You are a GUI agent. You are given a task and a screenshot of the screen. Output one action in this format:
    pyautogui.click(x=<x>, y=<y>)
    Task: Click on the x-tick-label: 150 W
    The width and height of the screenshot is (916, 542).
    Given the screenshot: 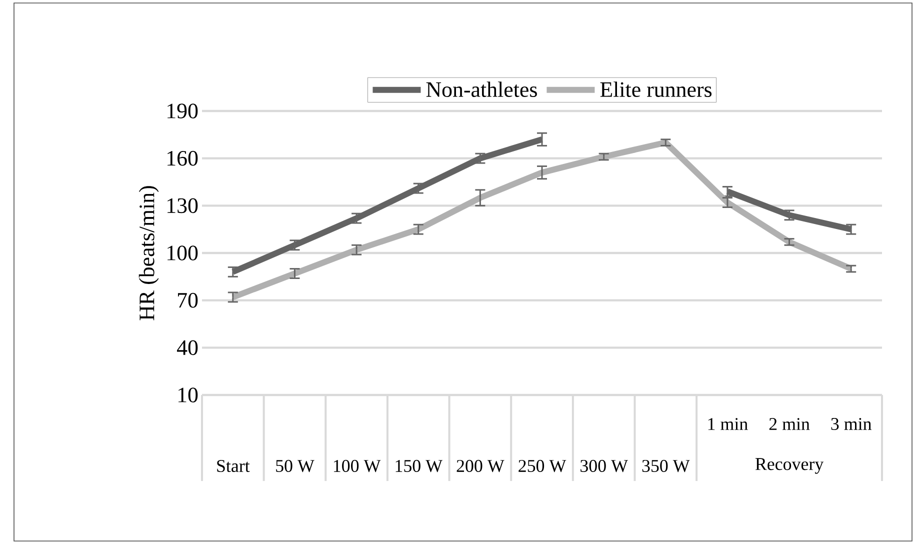 What is the action you would take?
    pyautogui.click(x=419, y=466)
    